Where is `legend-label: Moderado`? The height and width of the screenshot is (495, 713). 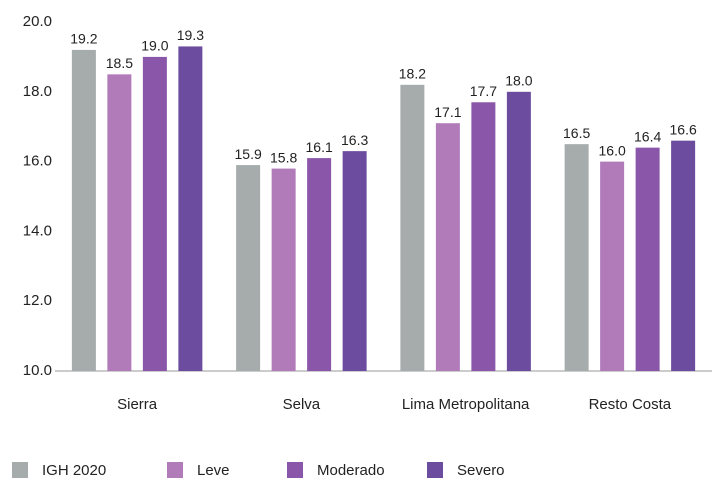 legend-label: Moderado is located at coordinates (351, 470).